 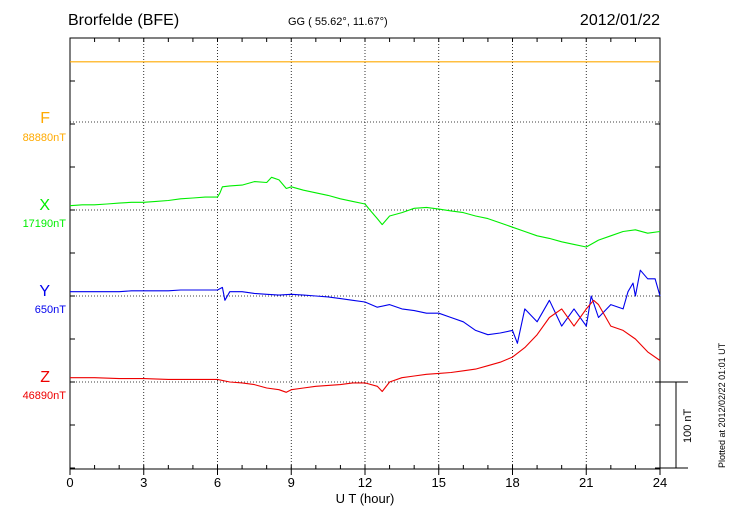 What do you see at coordinates (439, 482) in the screenshot?
I see `x-tick-label: 15` at bounding box center [439, 482].